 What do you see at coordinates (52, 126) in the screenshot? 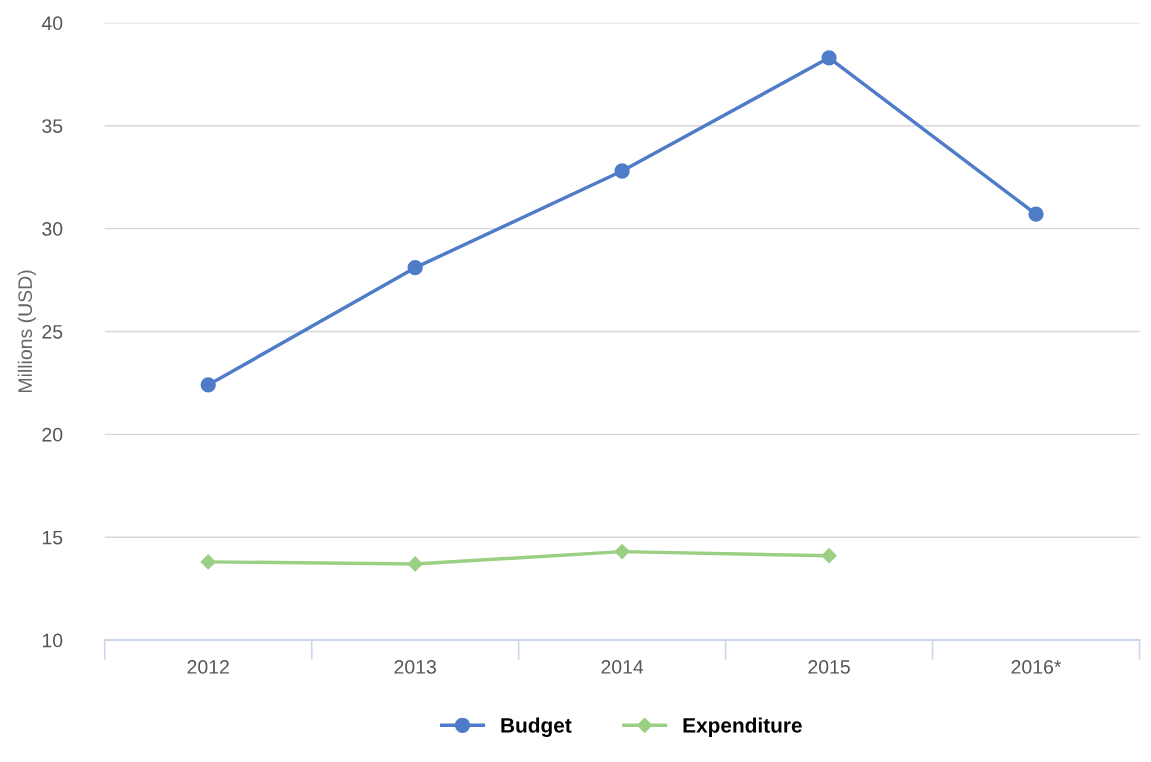
I see `y-tick-label: 35` at bounding box center [52, 126].